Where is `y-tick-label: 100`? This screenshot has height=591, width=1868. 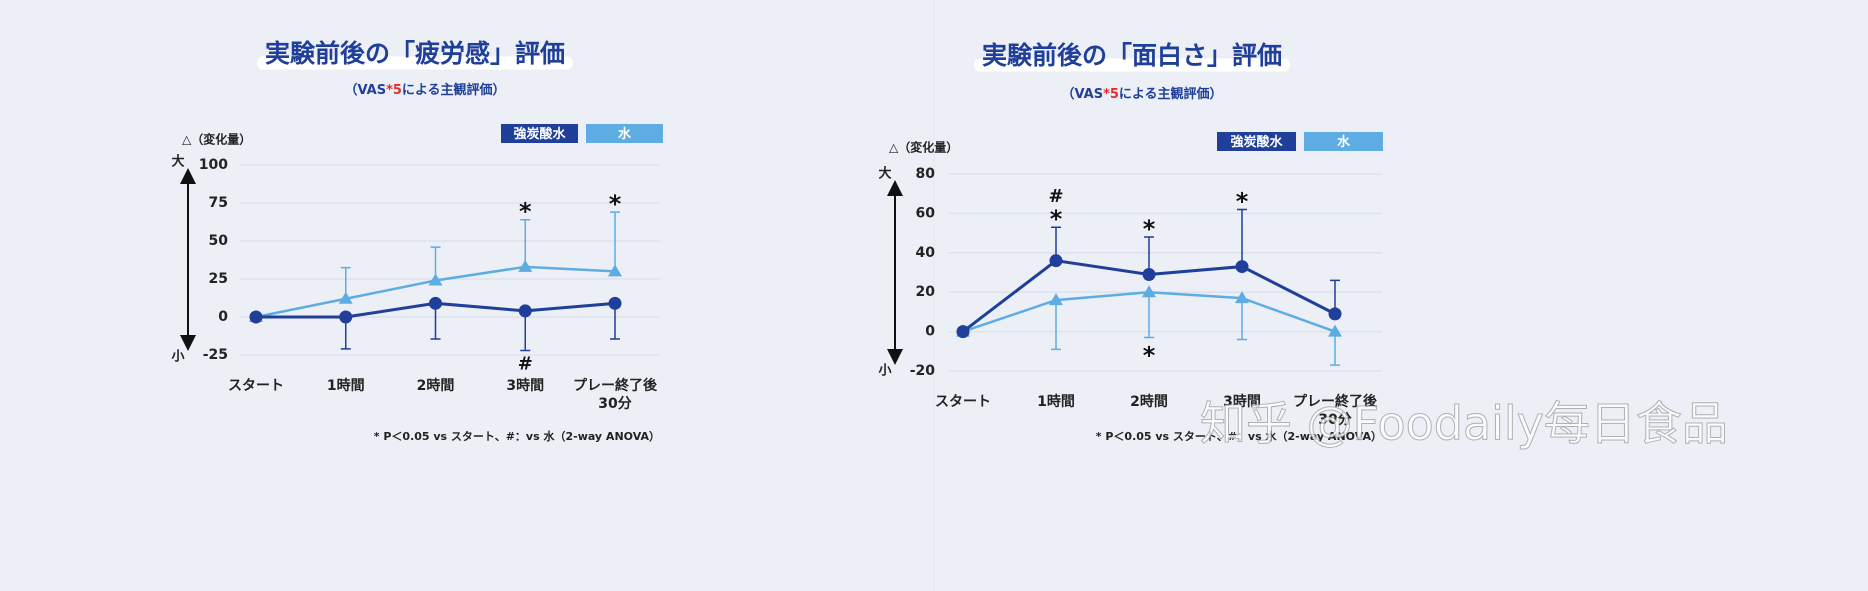 y-tick-label: 100 is located at coordinates (213, 165).